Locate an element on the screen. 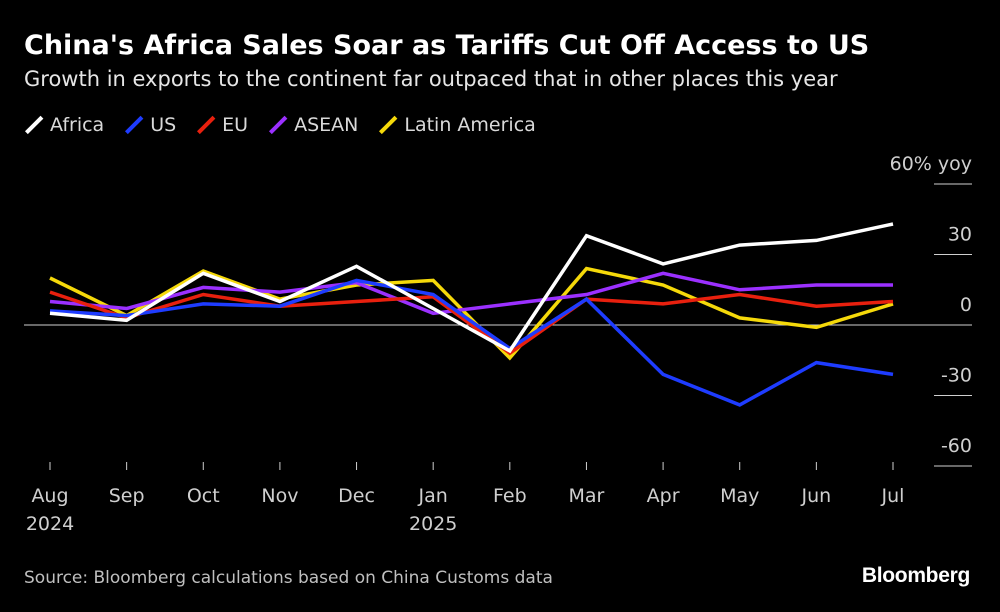  series-line-eu is located at coordinates (471, 323).